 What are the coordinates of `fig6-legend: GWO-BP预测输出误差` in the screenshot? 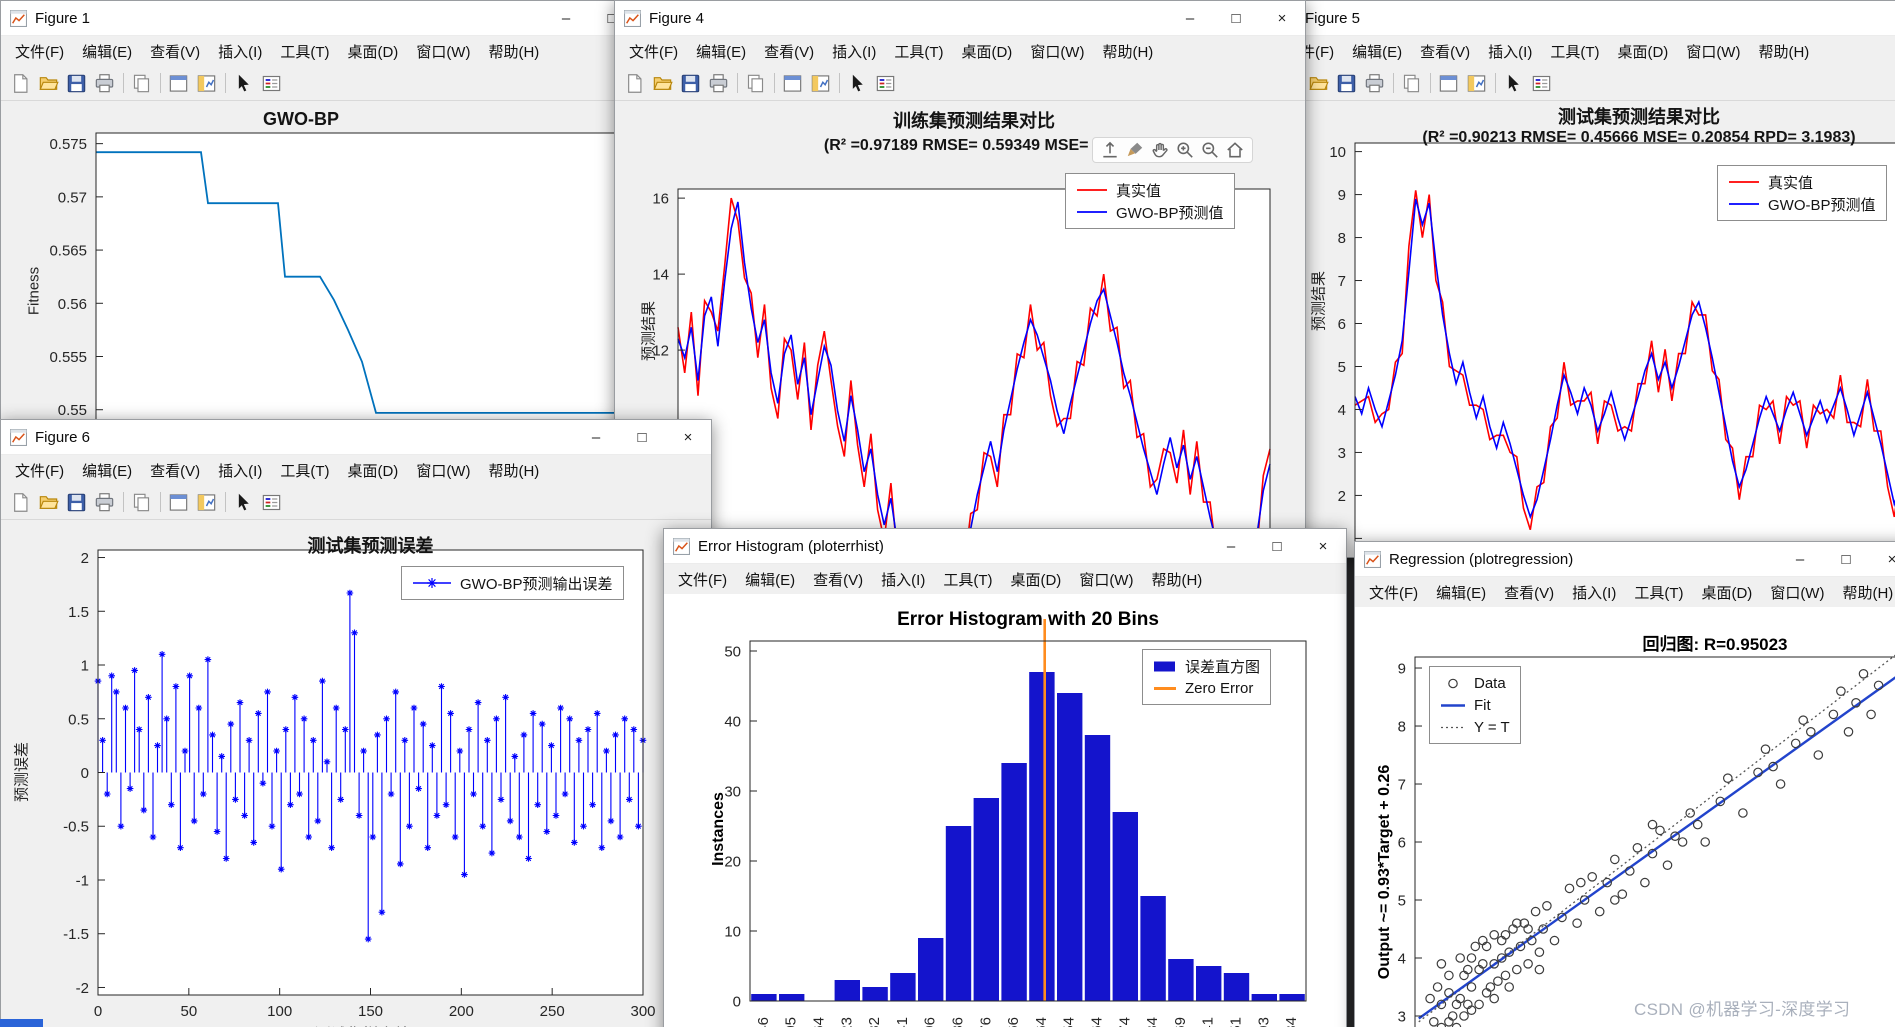 It's located at (512, 583).